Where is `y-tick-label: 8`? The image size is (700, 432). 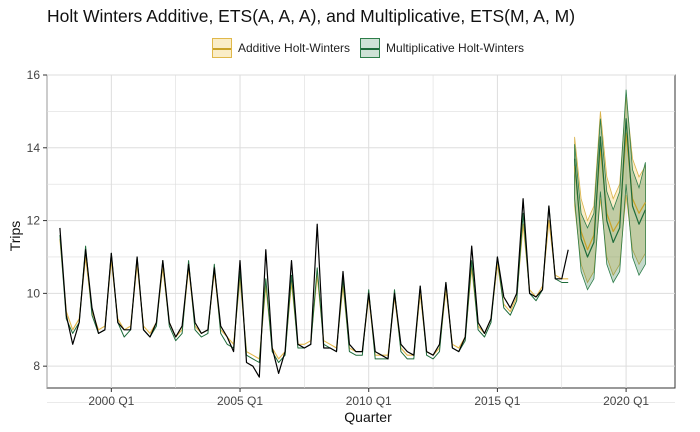 y-tick-label: 8 is located at coordinates (36, 366).